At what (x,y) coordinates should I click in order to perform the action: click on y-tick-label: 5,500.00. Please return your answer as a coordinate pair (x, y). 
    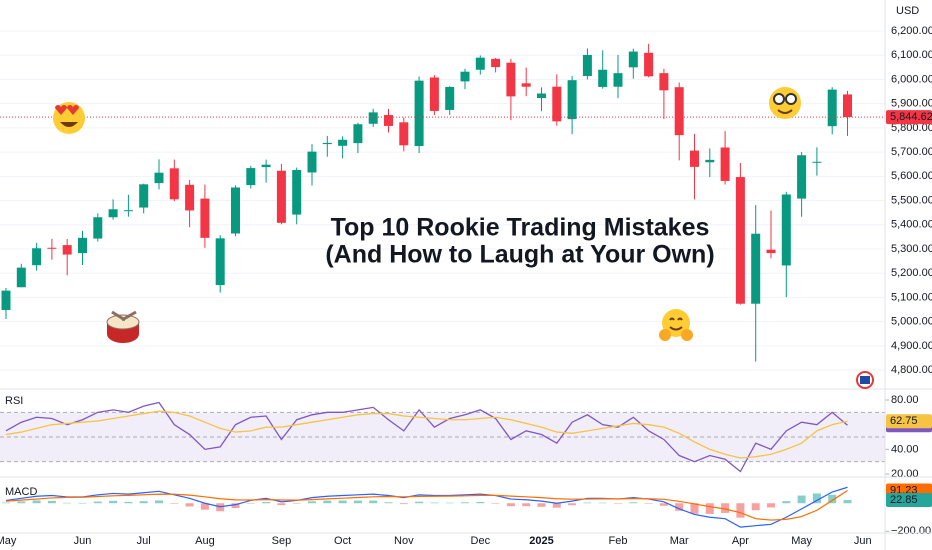
    Looking at the image, I should click on (911, 200).